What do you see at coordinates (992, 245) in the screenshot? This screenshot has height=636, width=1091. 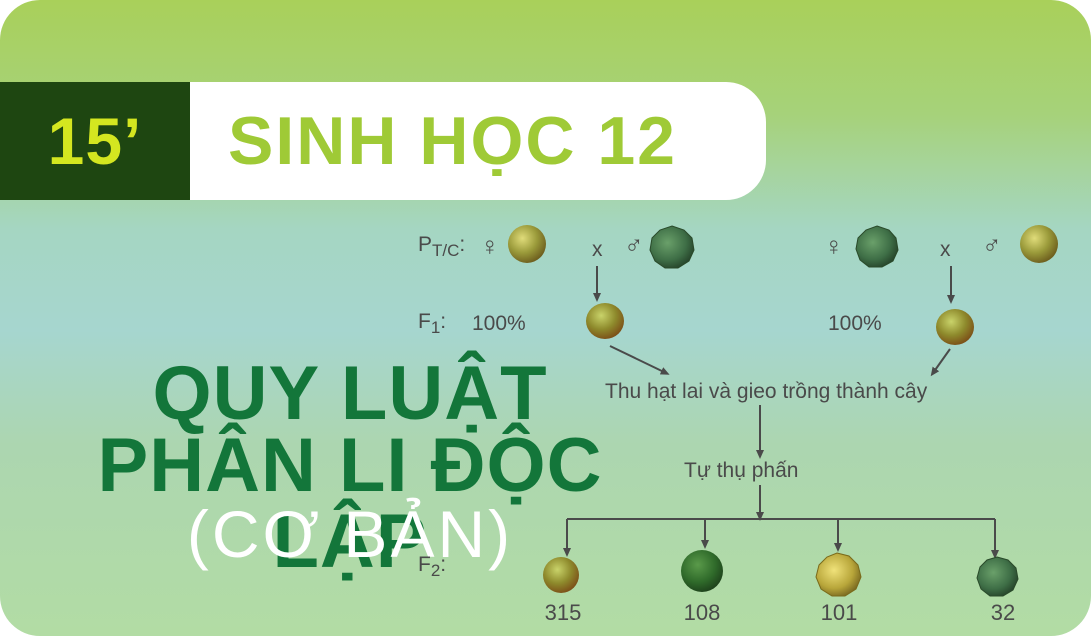 I see `male-symbol-right: ♂` at bounding box center [992, 245].